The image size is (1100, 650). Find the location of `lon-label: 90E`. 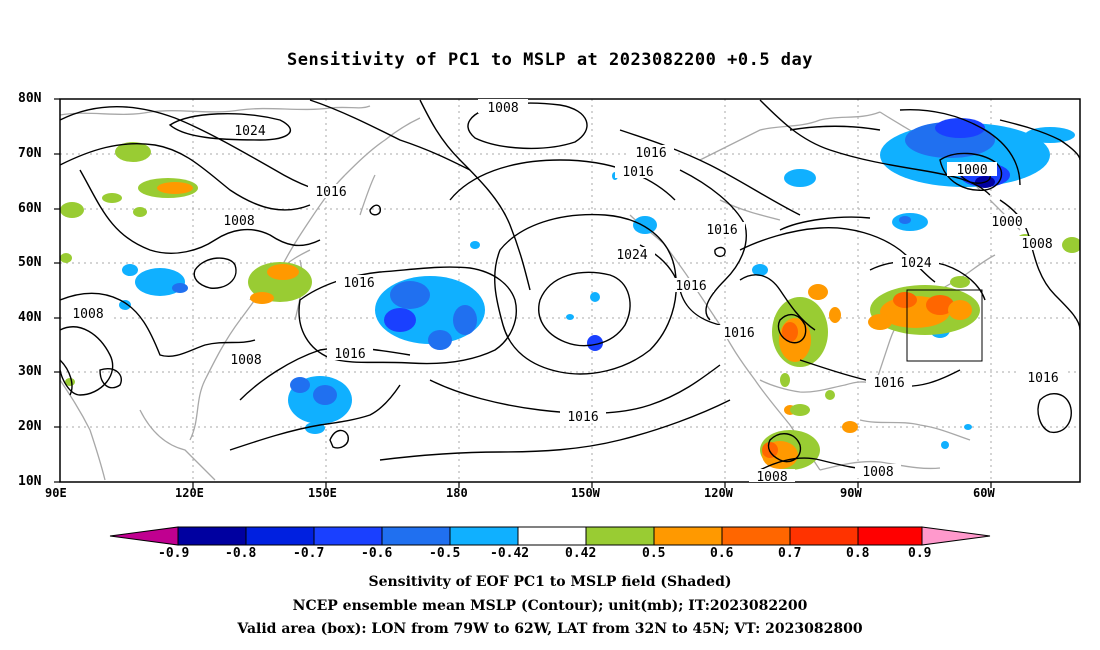

lon-label: 90E is located at coordinates (56, 493).